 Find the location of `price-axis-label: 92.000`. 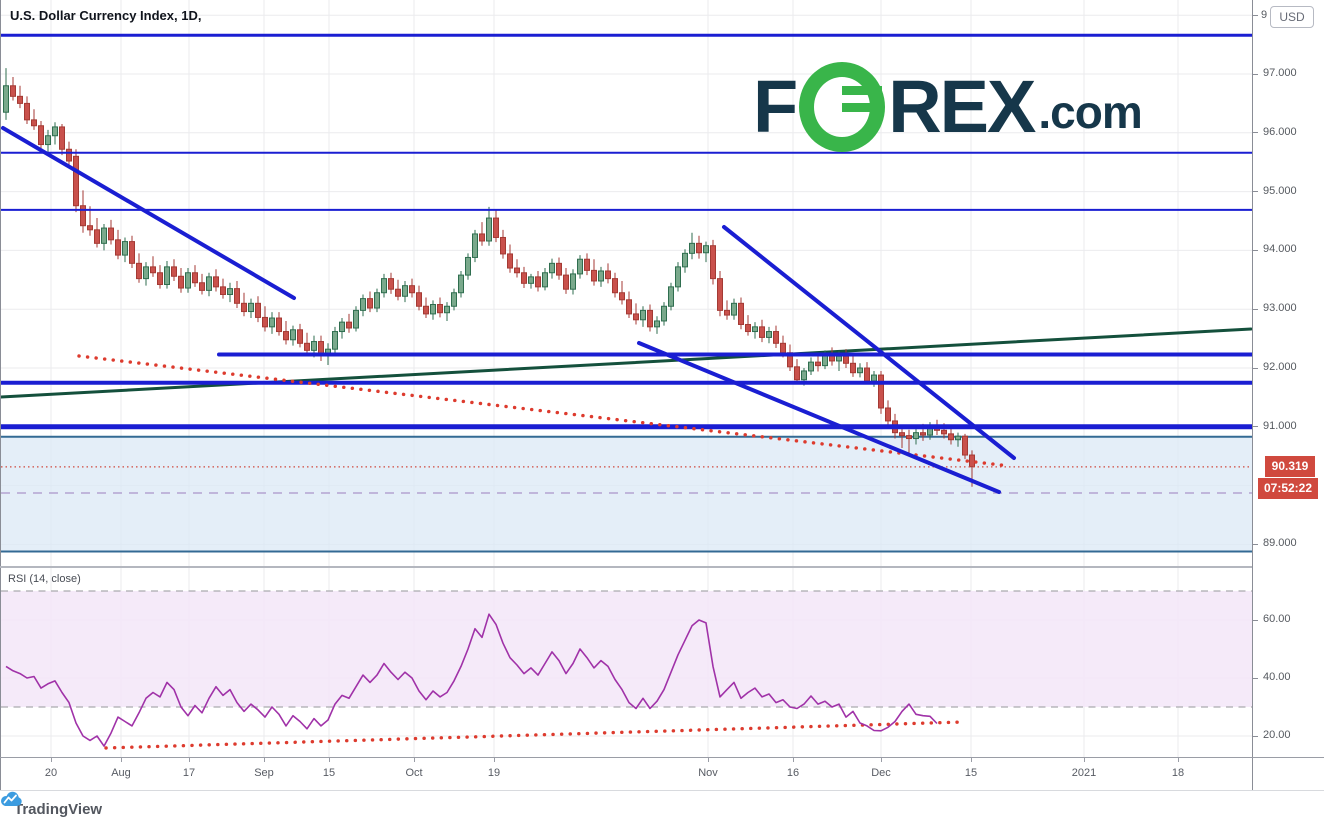

price-axis-label: 92.000 is located at coordinates (1280, 367).